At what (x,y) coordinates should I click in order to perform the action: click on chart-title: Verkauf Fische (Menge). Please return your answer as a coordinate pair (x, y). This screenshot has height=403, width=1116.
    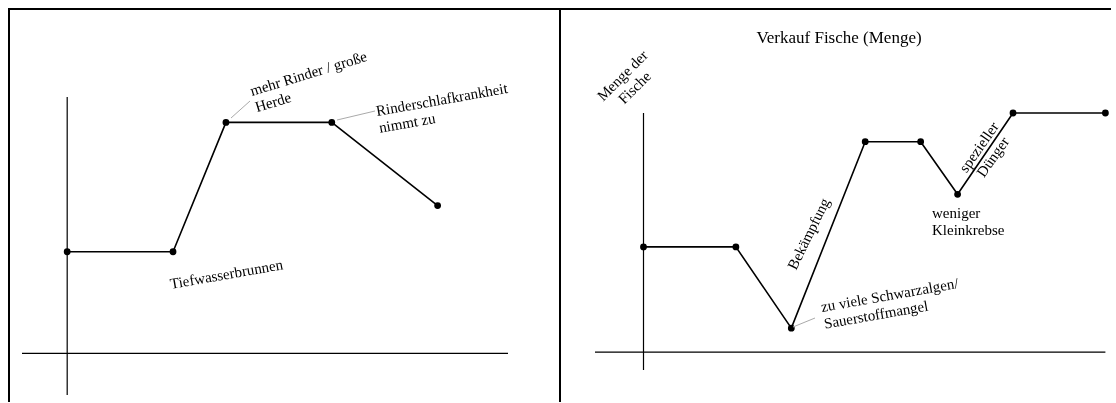
    Looking at the image, I should click on (839, 37).